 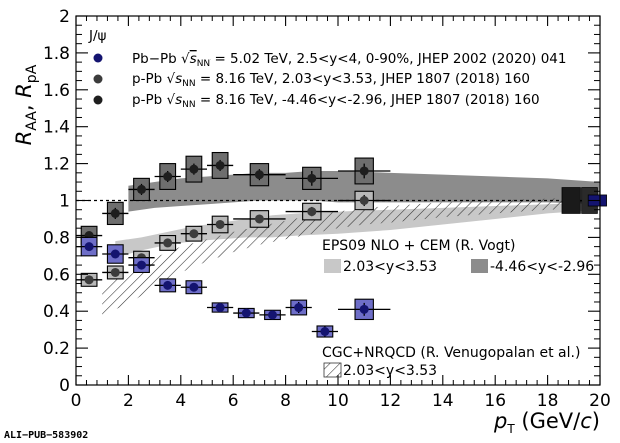 I want to click on x-tick-label-4: 8, so click(x=285, y=401).